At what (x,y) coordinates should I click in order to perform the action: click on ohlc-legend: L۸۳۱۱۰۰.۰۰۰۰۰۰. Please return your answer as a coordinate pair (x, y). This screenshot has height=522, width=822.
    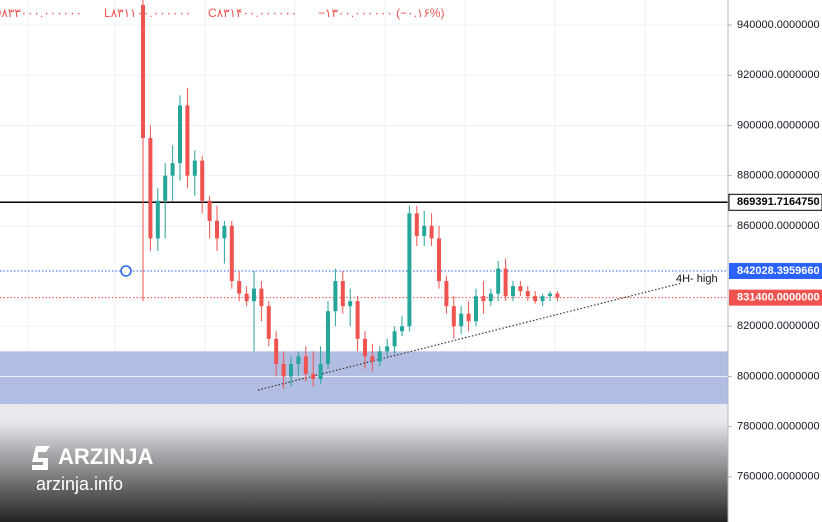
    Looking at the image, I should click on (147, 13).